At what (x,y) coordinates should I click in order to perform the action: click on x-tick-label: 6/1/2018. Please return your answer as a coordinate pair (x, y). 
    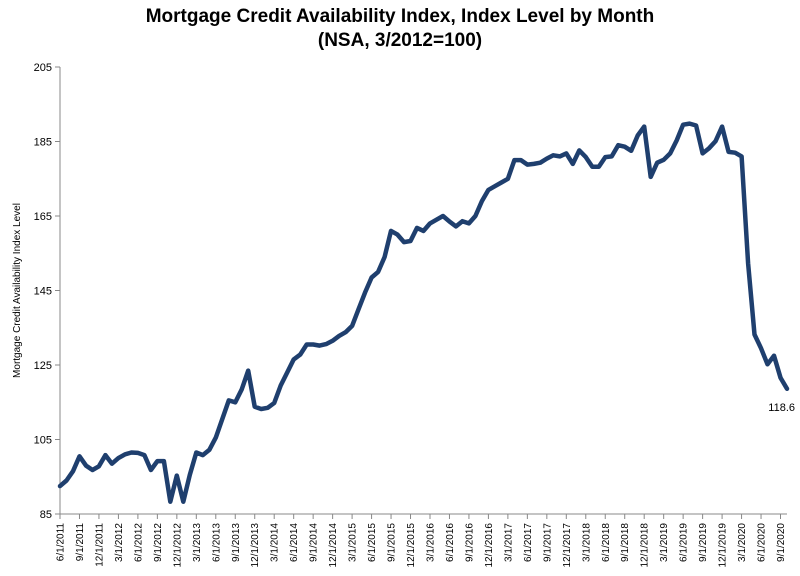
    Looking at the image, I should click on (606, 542).